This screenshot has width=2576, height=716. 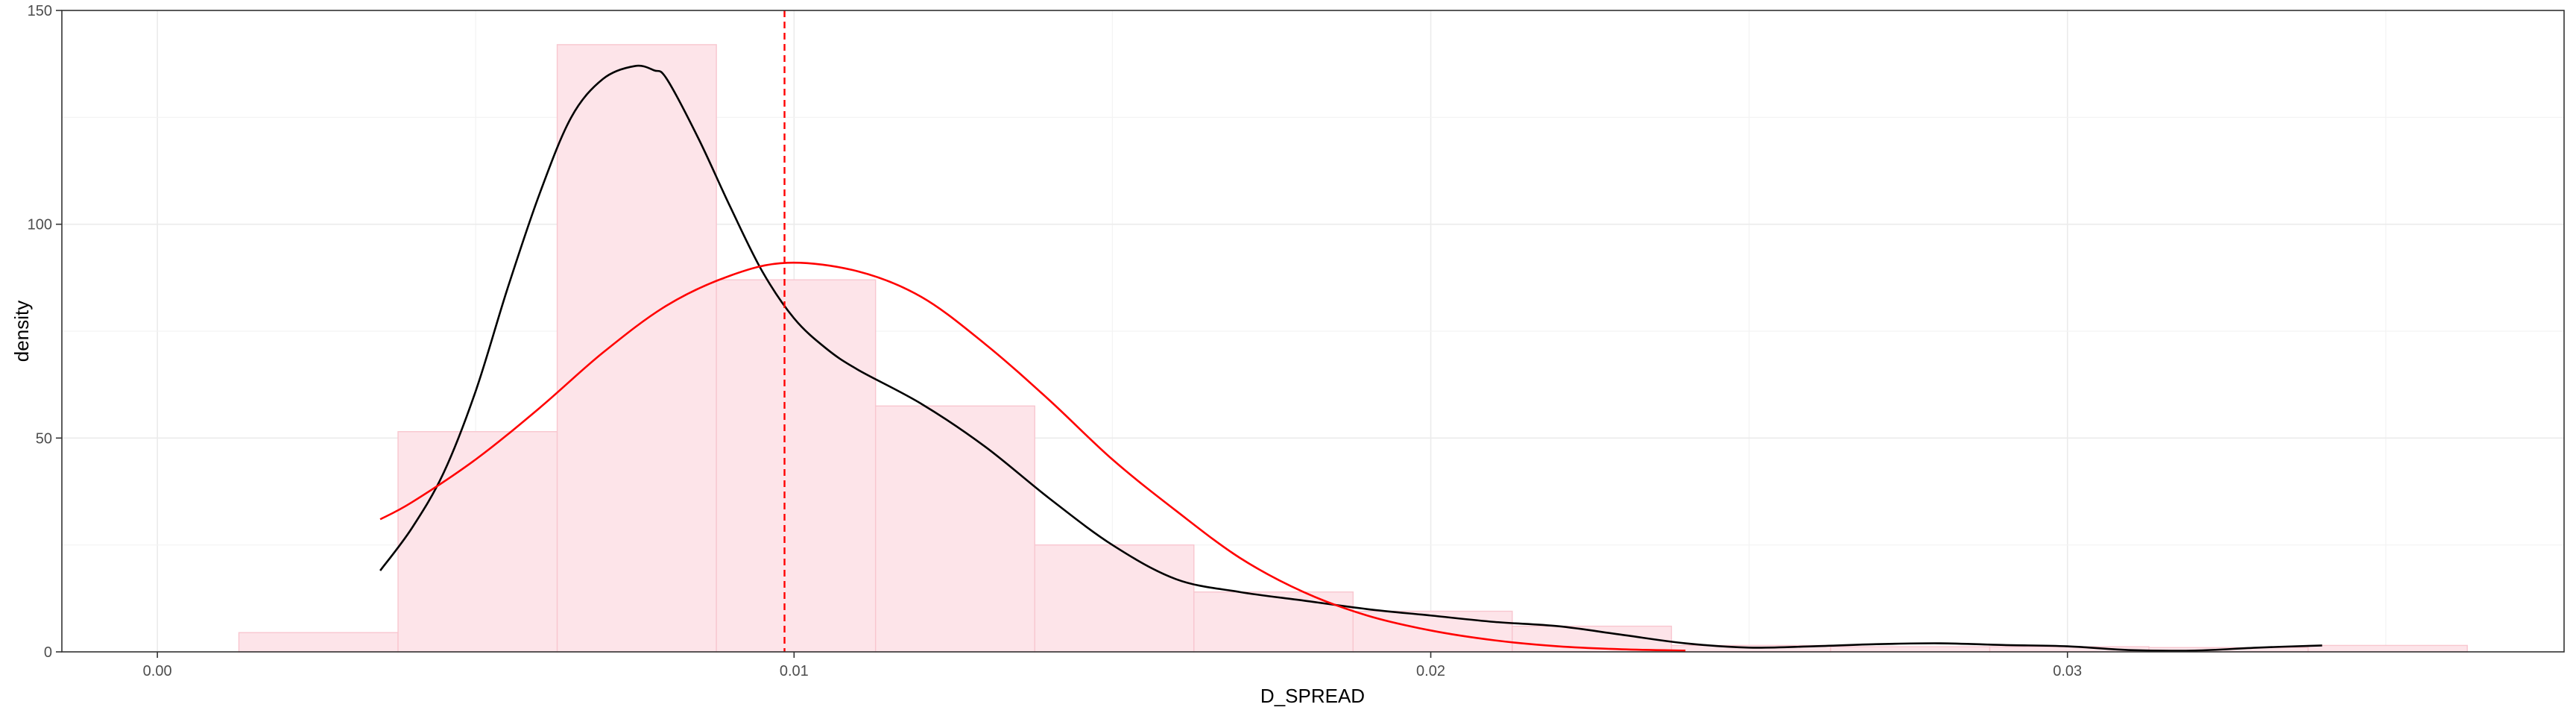 I want to click on x-axis-title: D_SPREAD, so click(x=1312, y=696).